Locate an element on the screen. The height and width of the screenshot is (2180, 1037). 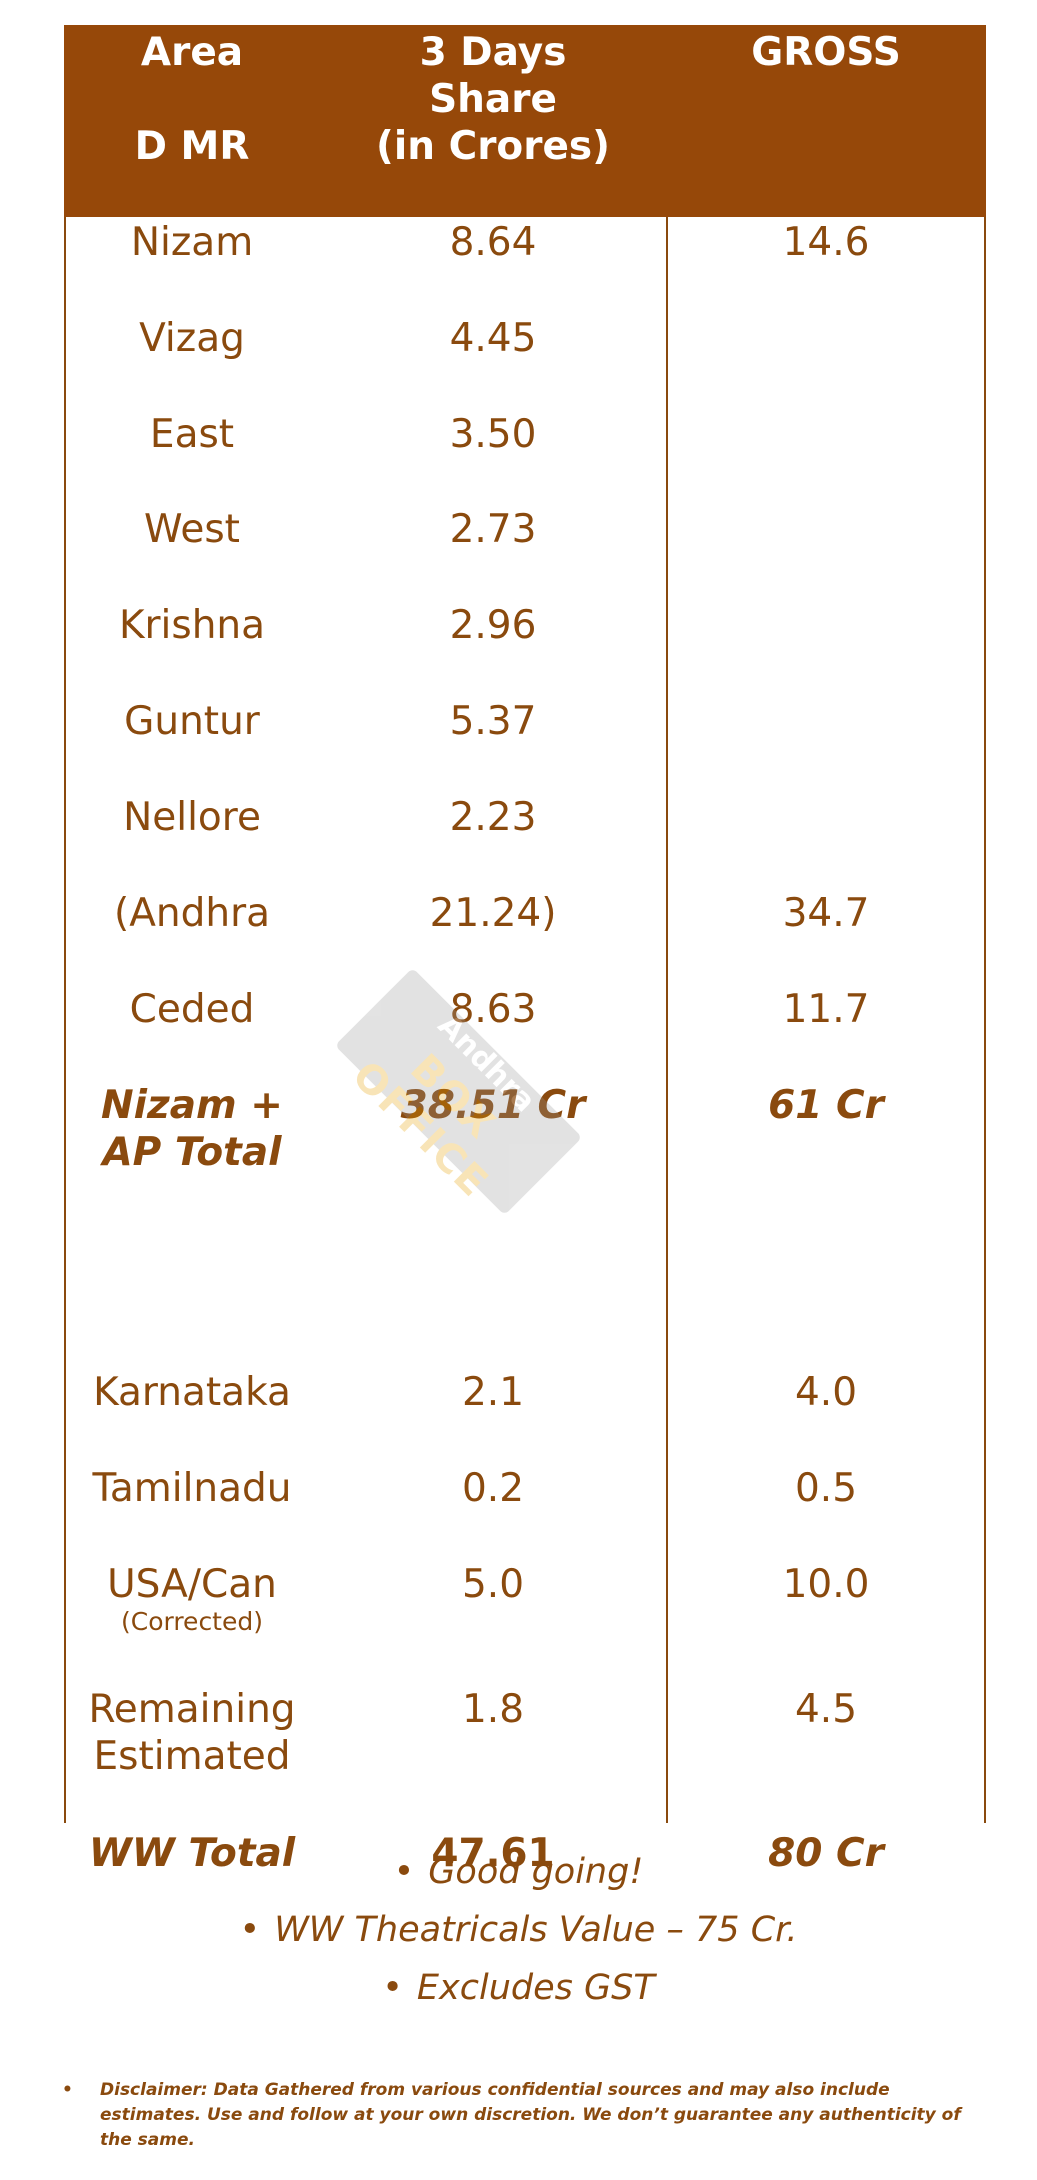
area-cell: Tamilnadu is located at coordinates (192, 1488).